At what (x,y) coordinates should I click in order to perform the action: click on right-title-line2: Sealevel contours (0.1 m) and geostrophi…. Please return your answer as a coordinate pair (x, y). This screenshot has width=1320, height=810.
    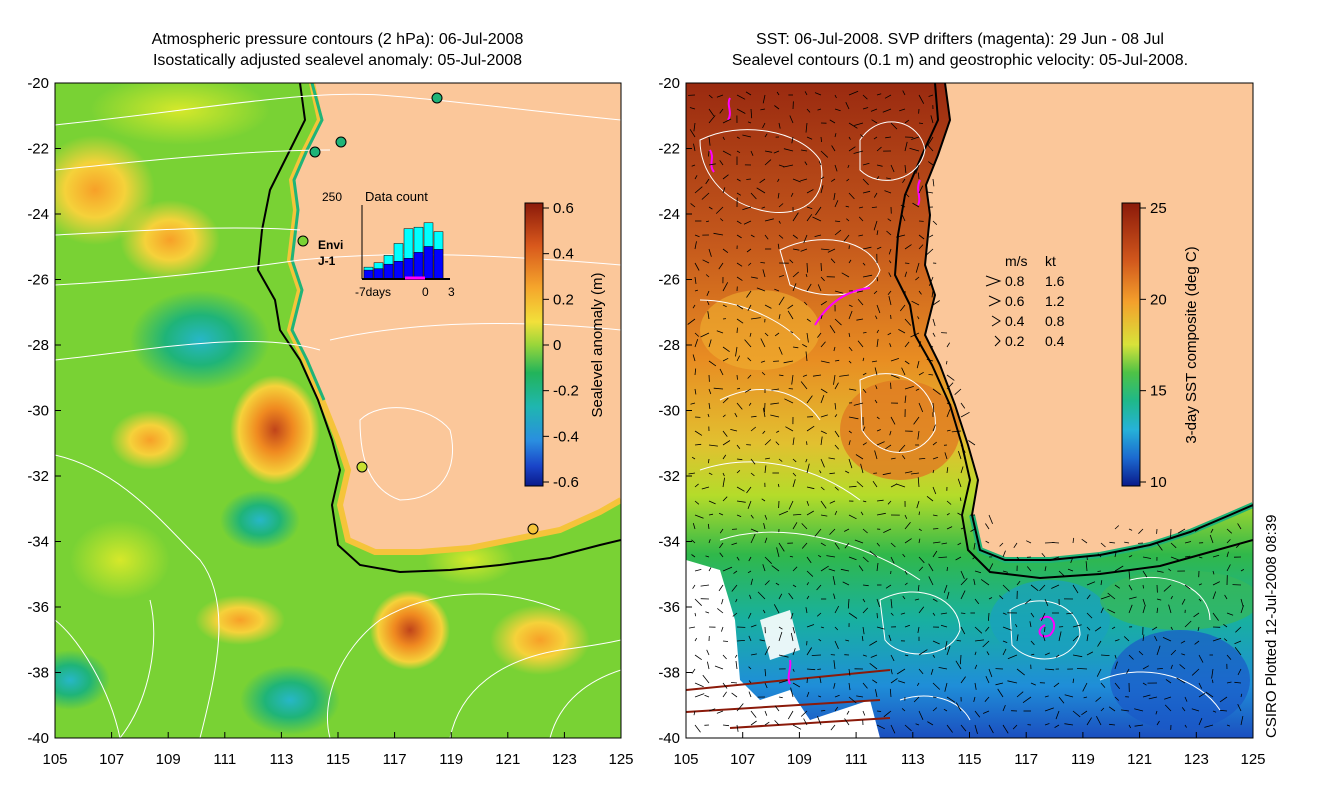
    Looking at the image, I should click on (960, 60).